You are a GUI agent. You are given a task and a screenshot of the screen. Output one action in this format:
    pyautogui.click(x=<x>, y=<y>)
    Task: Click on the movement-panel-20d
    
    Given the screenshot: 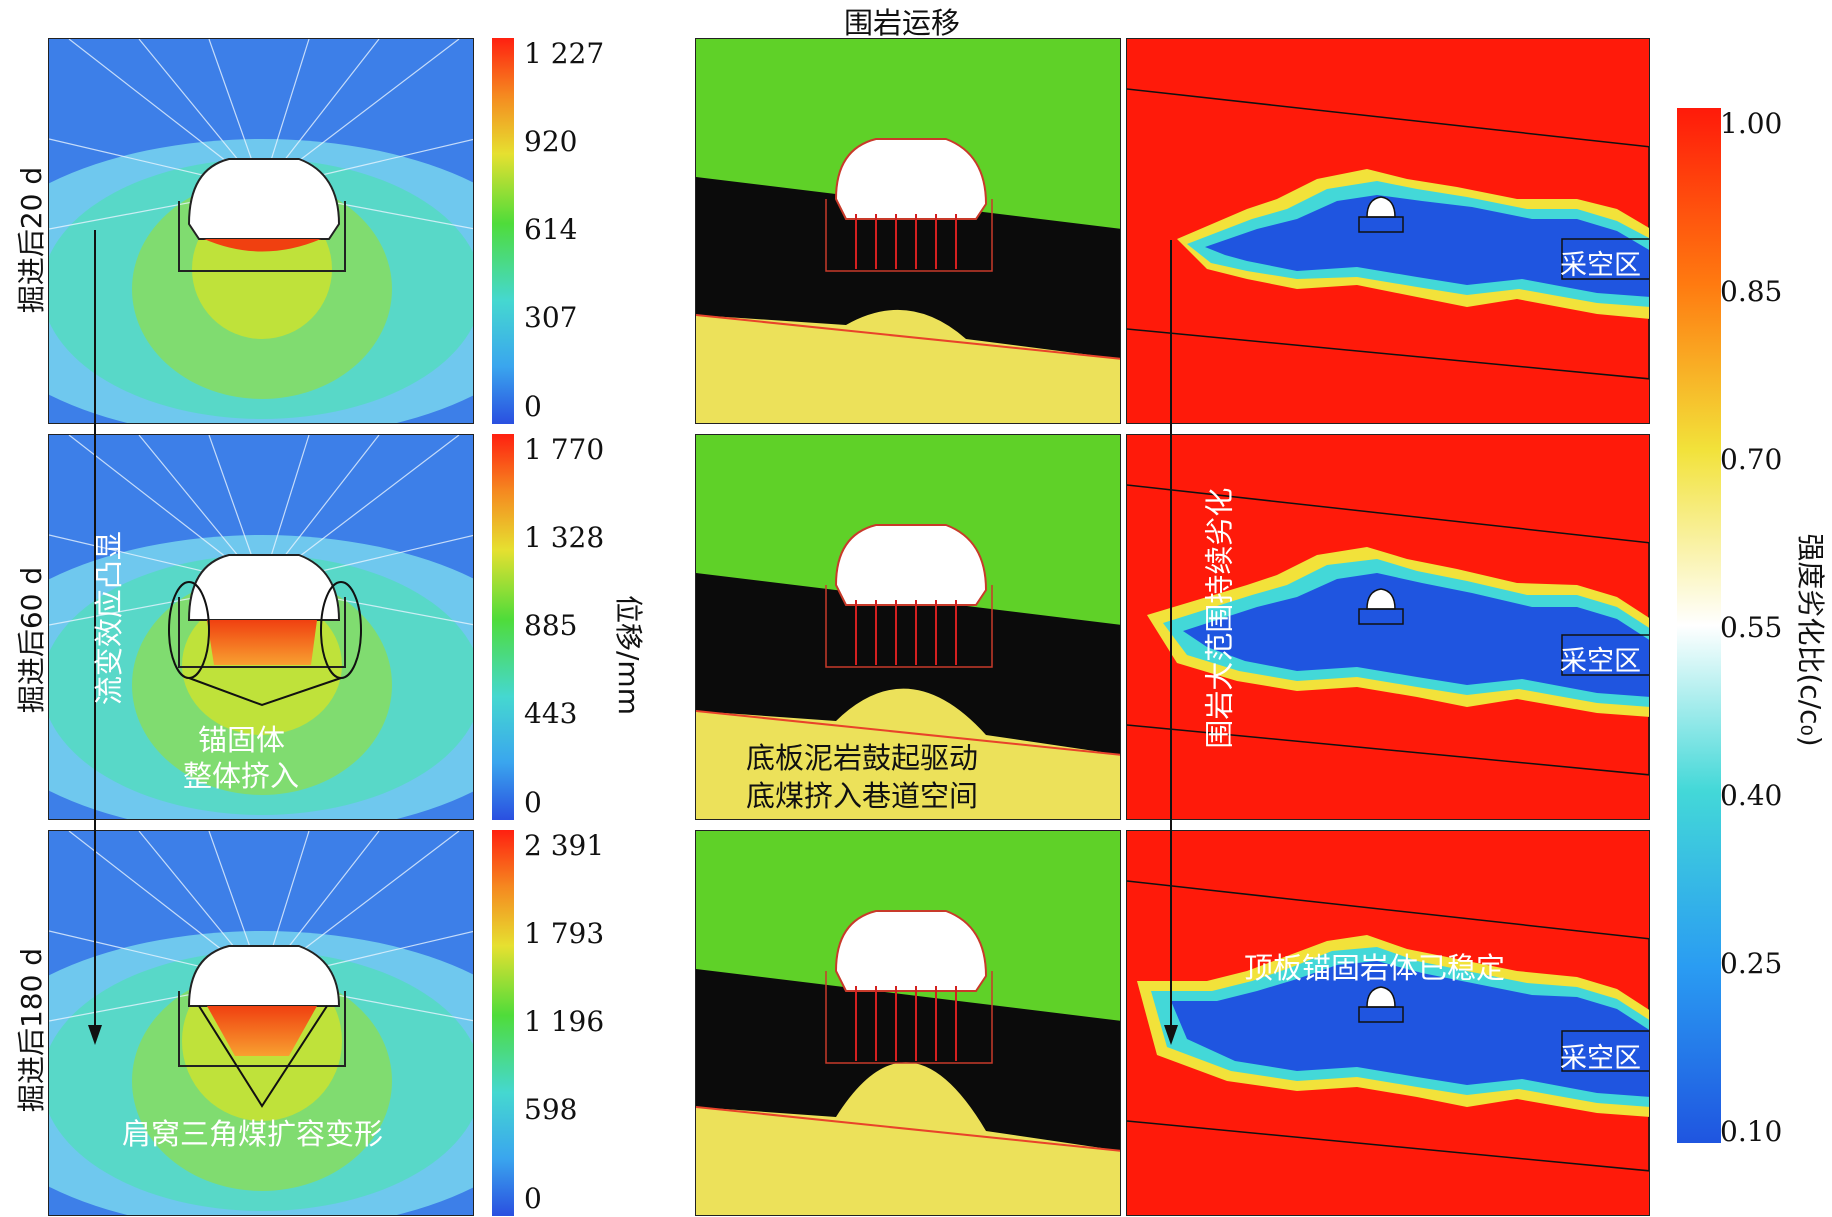 What is the action you would take?
    pyautogui.click(x=908, y=231)
    